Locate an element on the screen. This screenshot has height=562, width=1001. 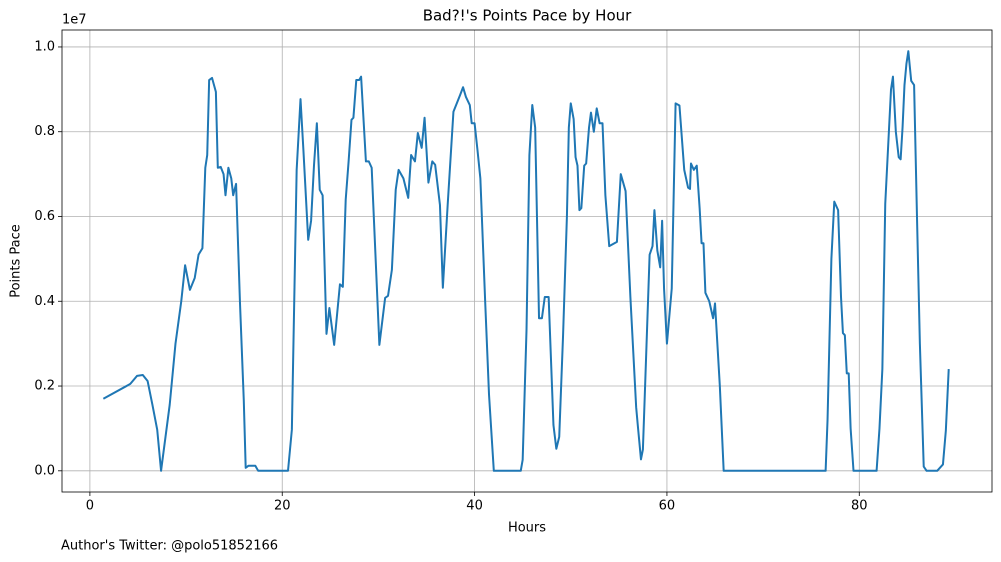
x-axis-label: Hours is located at coordinates (527, 528).